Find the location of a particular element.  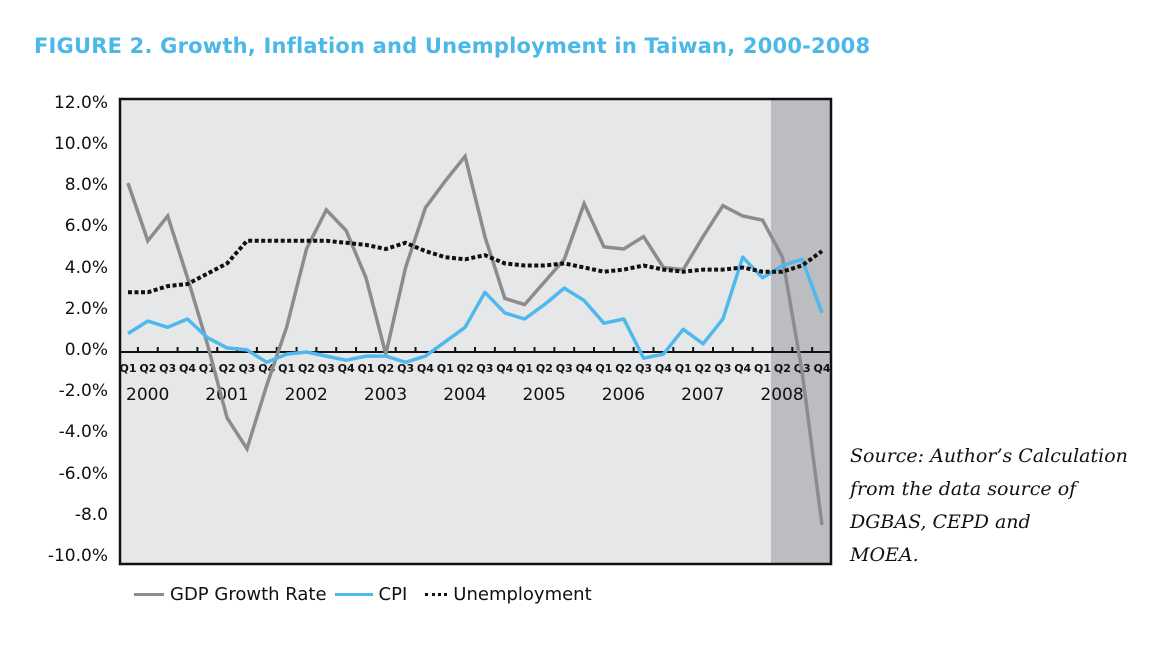

svg-text: 2006 is located at coordinates (623, 395).